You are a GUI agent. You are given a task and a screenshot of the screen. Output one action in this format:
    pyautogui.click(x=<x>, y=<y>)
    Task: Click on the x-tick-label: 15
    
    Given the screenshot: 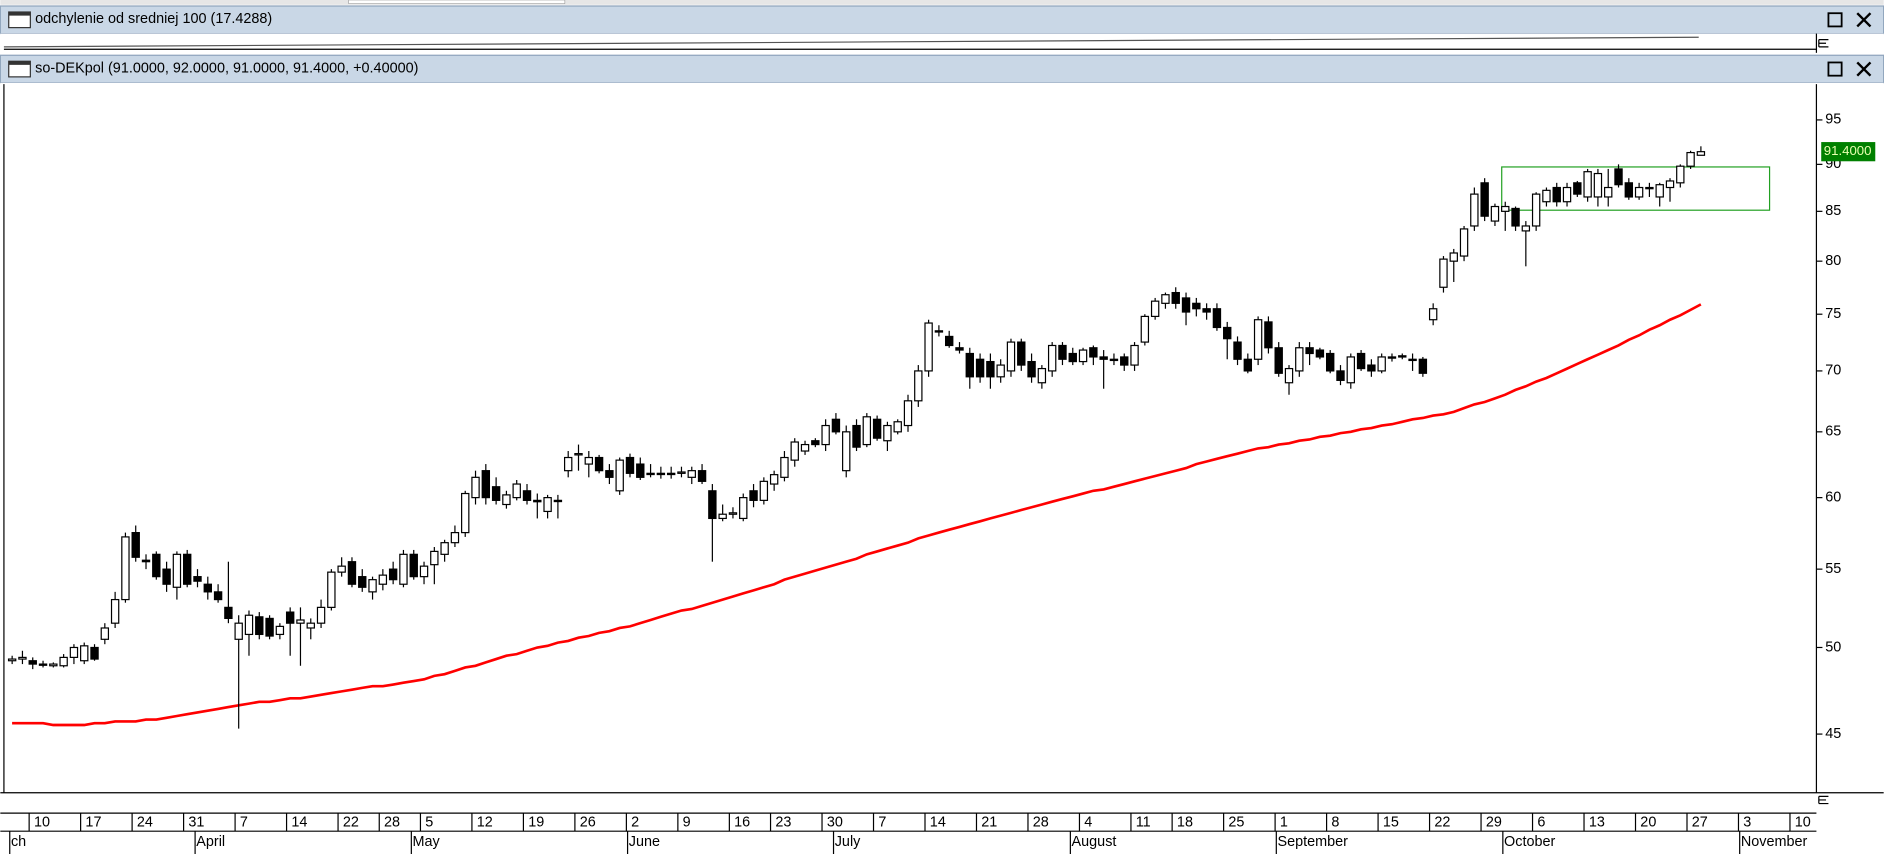 What is the action you would take?
    pyautogui.click(x=1391, y=823)
    